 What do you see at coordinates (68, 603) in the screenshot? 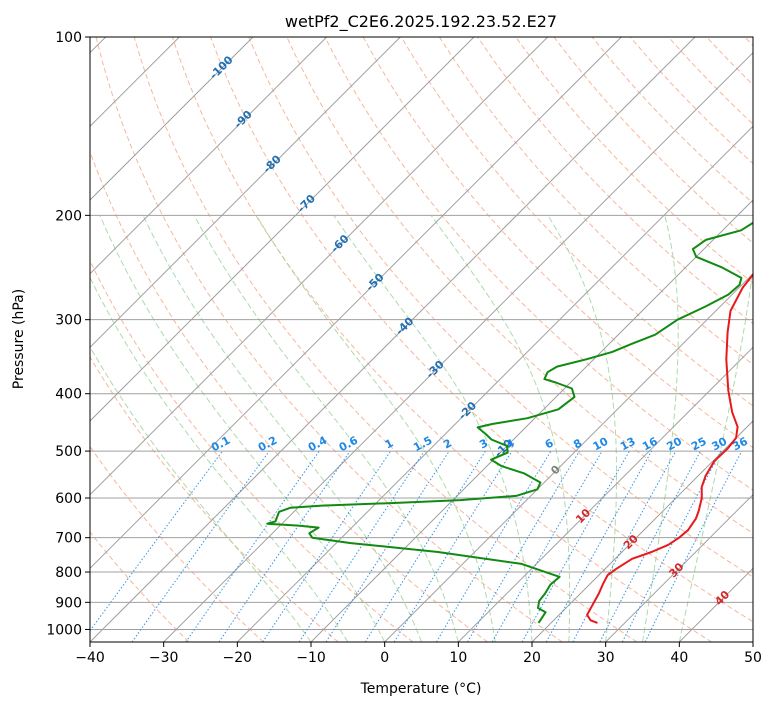
I see `y-tick-label: 900` at bounding box center [68, 603].